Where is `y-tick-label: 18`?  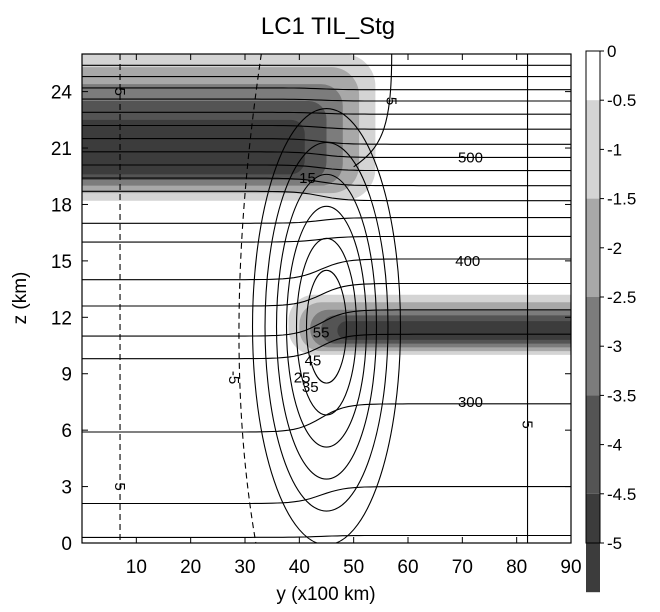 y-tick-label: 18 is located at coordinates (61, 205).